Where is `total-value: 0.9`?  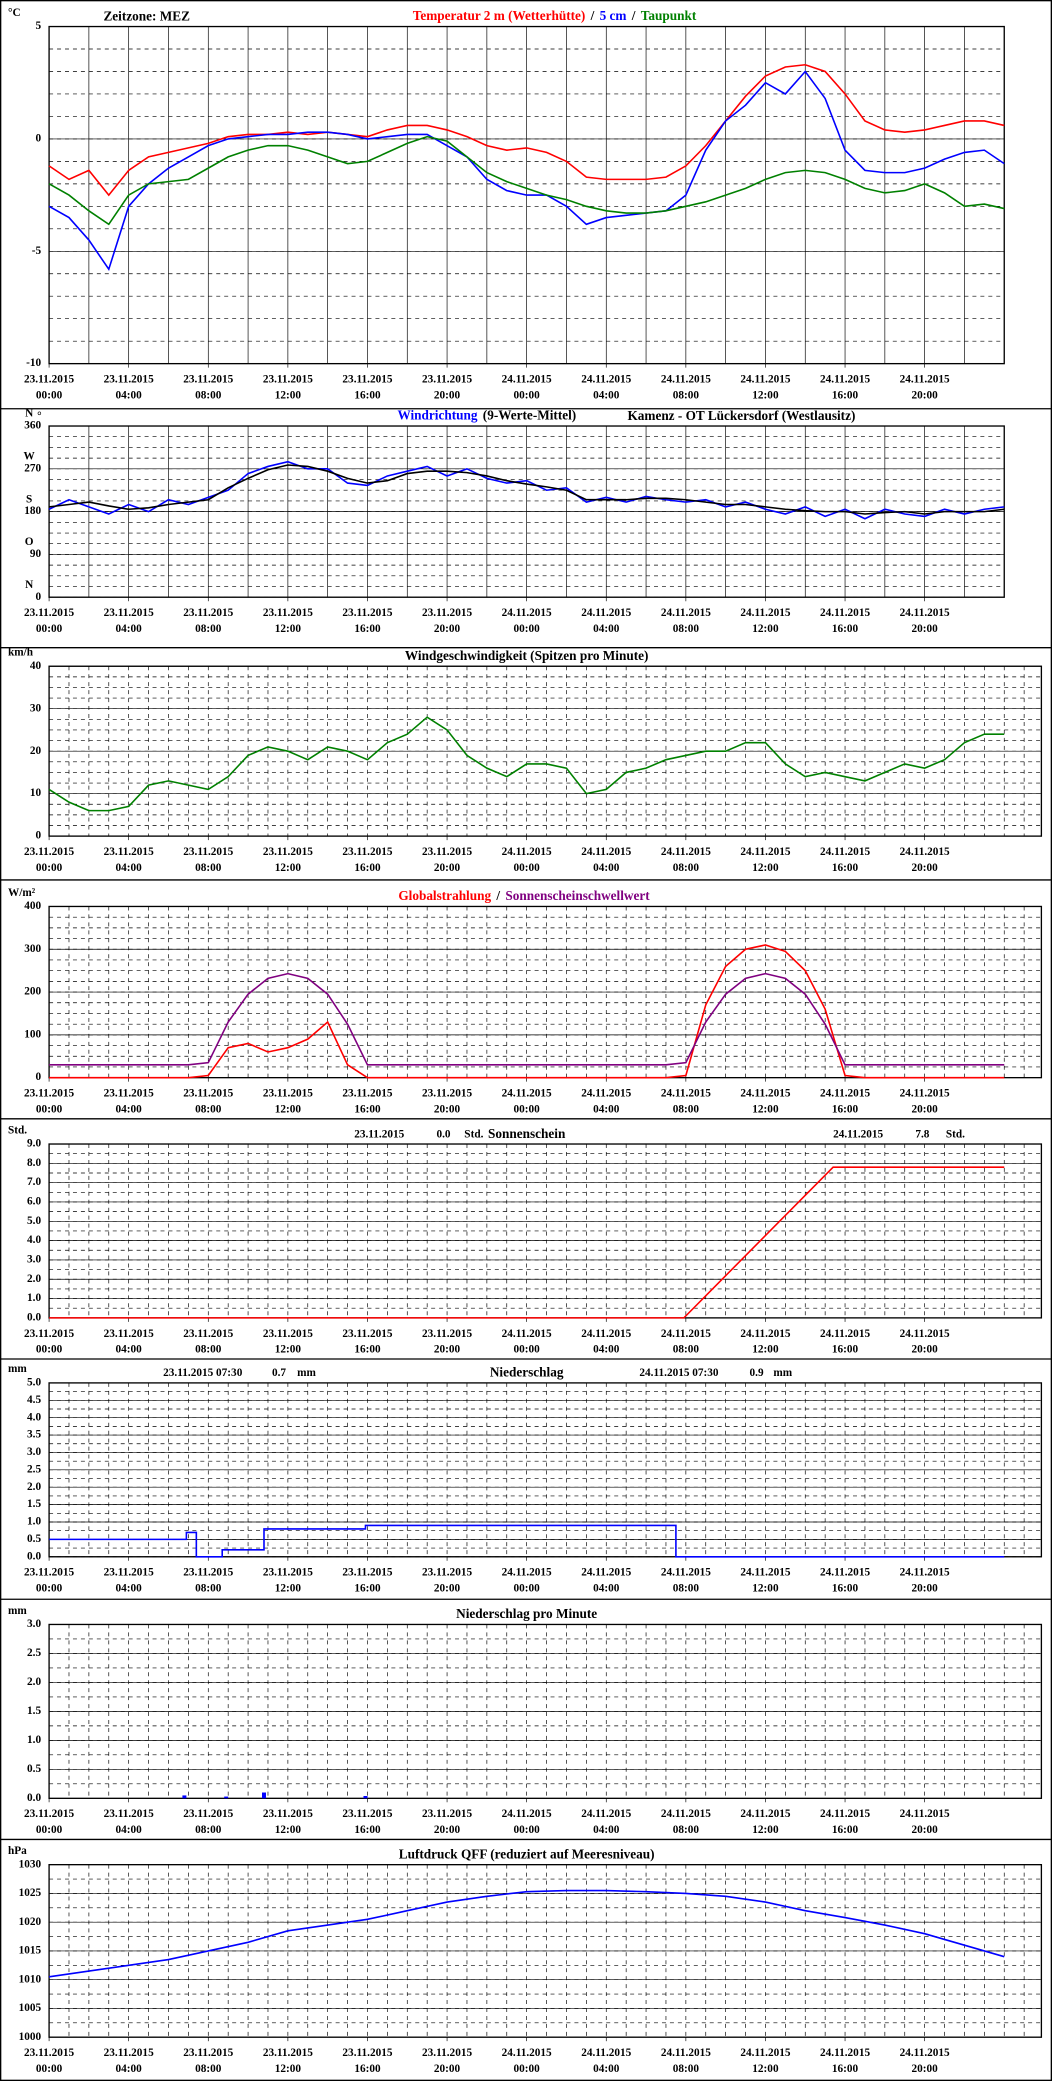
total-value: 0.9 is located at coordinates (757, 1373).